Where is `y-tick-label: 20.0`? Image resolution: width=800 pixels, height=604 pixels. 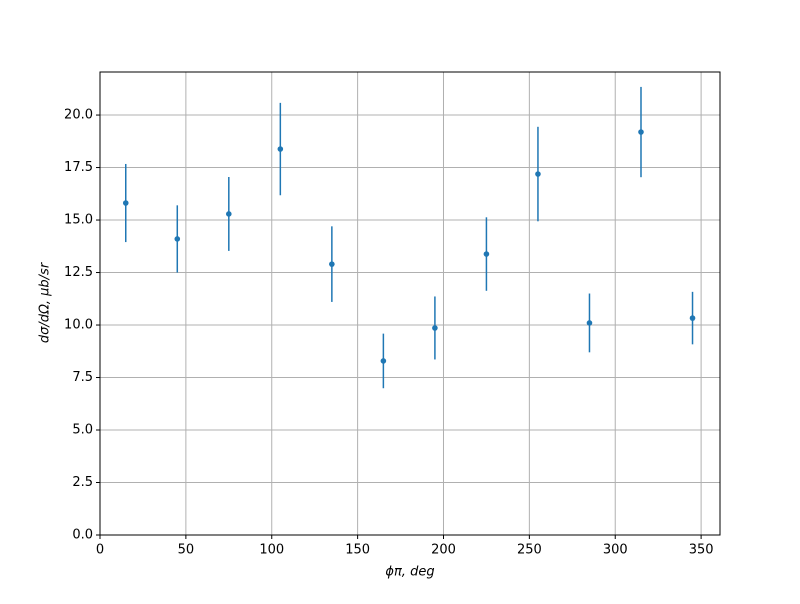
y-tick-label: 20.0 is located at coordinates (78, 115).